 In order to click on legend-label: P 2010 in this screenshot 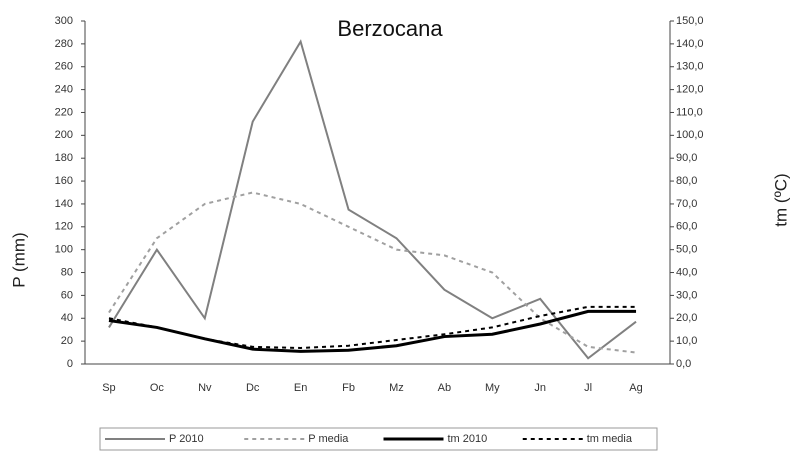, I will do `click(186, 439)`.